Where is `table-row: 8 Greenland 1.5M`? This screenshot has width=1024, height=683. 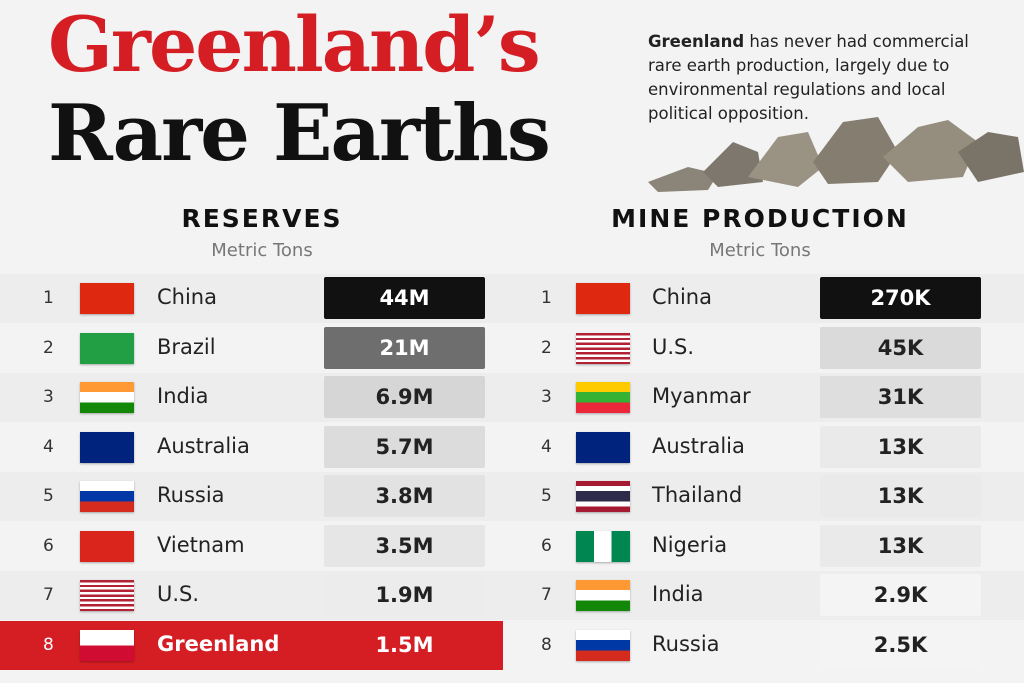
table-row: 8 Greenland 1.5M is located at coordinates (251, 645).